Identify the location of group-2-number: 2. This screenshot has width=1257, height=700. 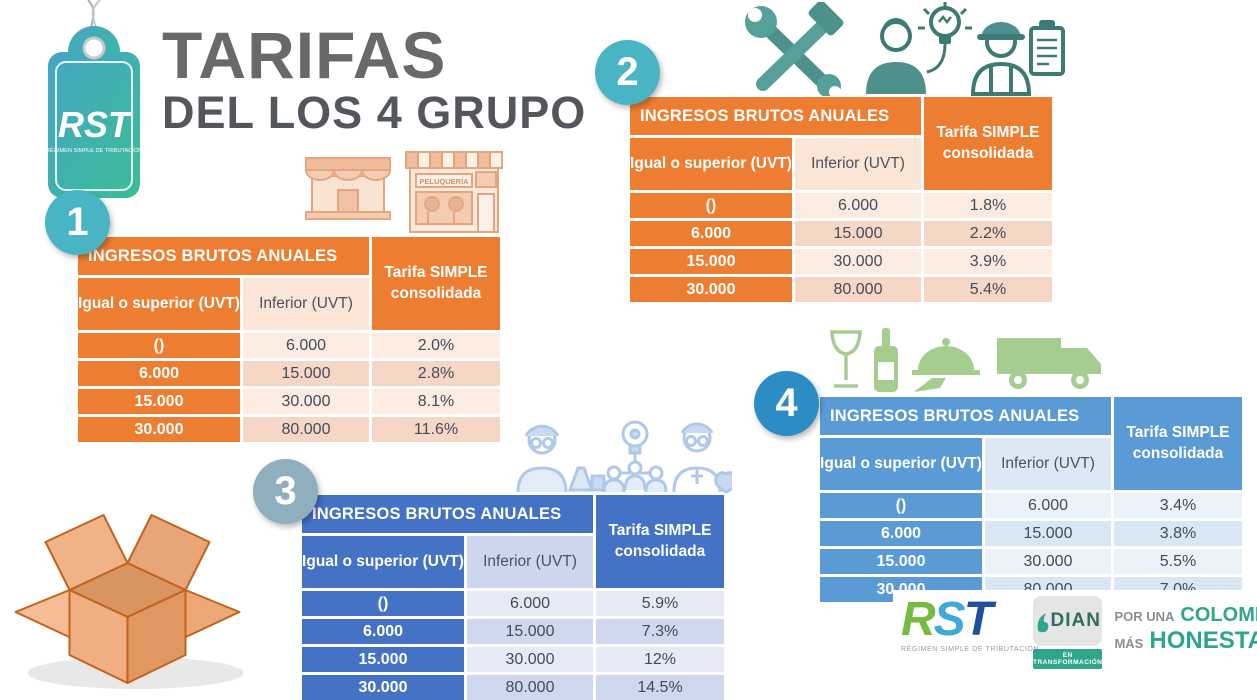
(627, 72).